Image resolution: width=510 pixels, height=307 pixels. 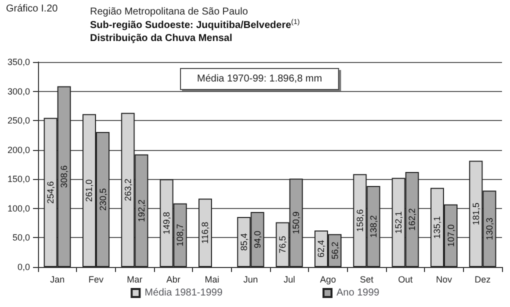 I want to click on y-tick-label: 300,0, so click(x=18, y=91).